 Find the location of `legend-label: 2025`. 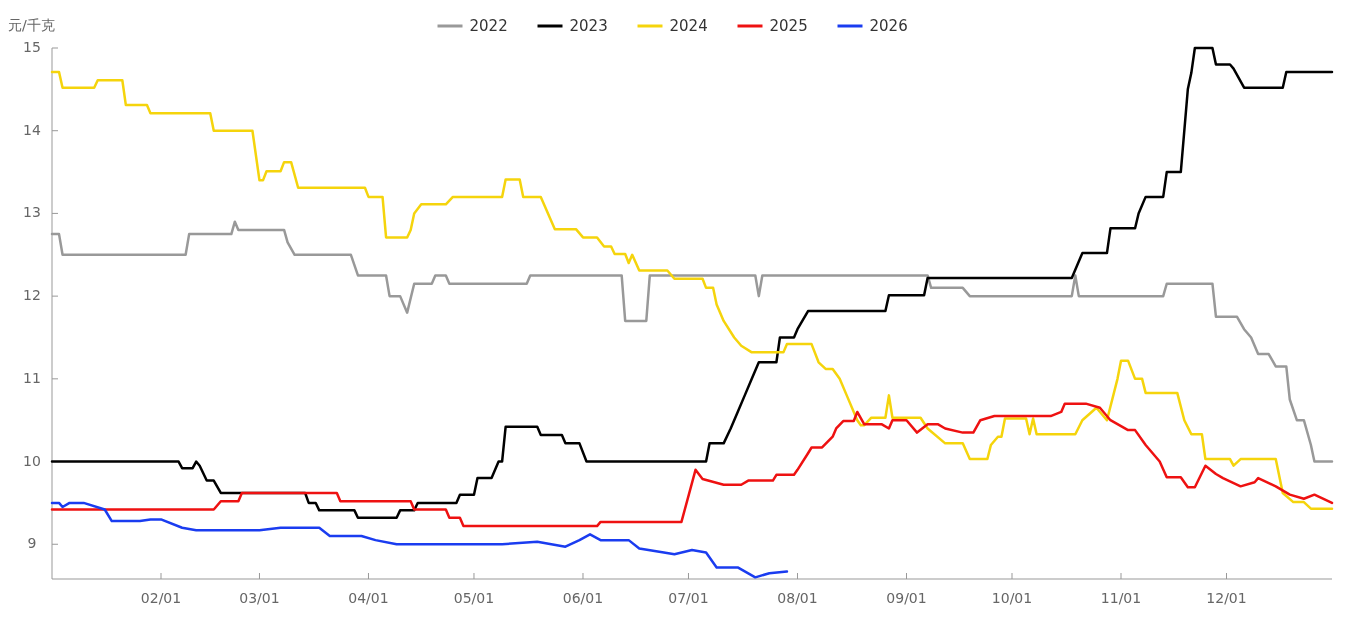

legend-label: 2025 is located at coordinates (788, 25).